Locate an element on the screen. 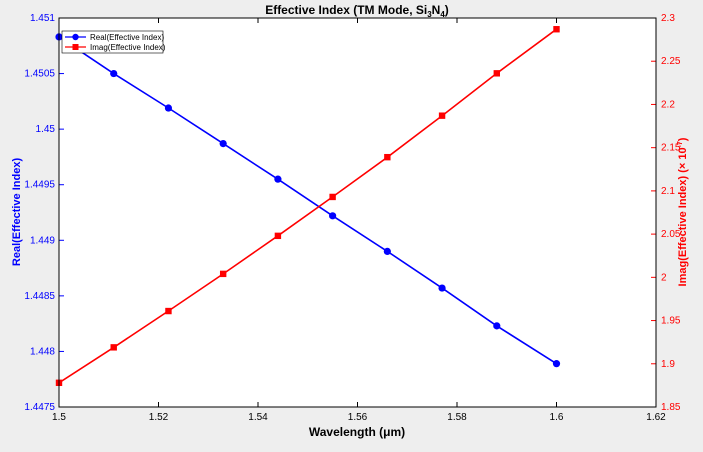  right-label-text: Imag(Effective Index) (× 10 is located at coordinates (683, 216).